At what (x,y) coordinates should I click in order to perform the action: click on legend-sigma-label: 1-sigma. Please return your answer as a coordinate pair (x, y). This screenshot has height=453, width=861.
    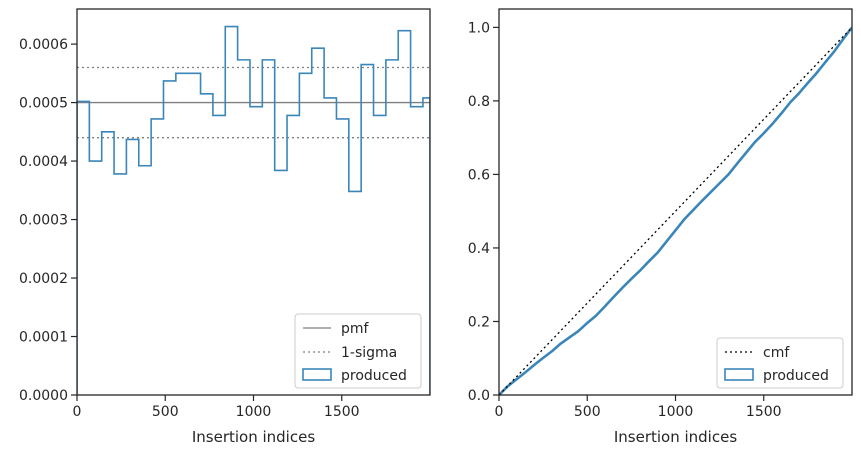
    Looking at the image, I should click on (369, 353).